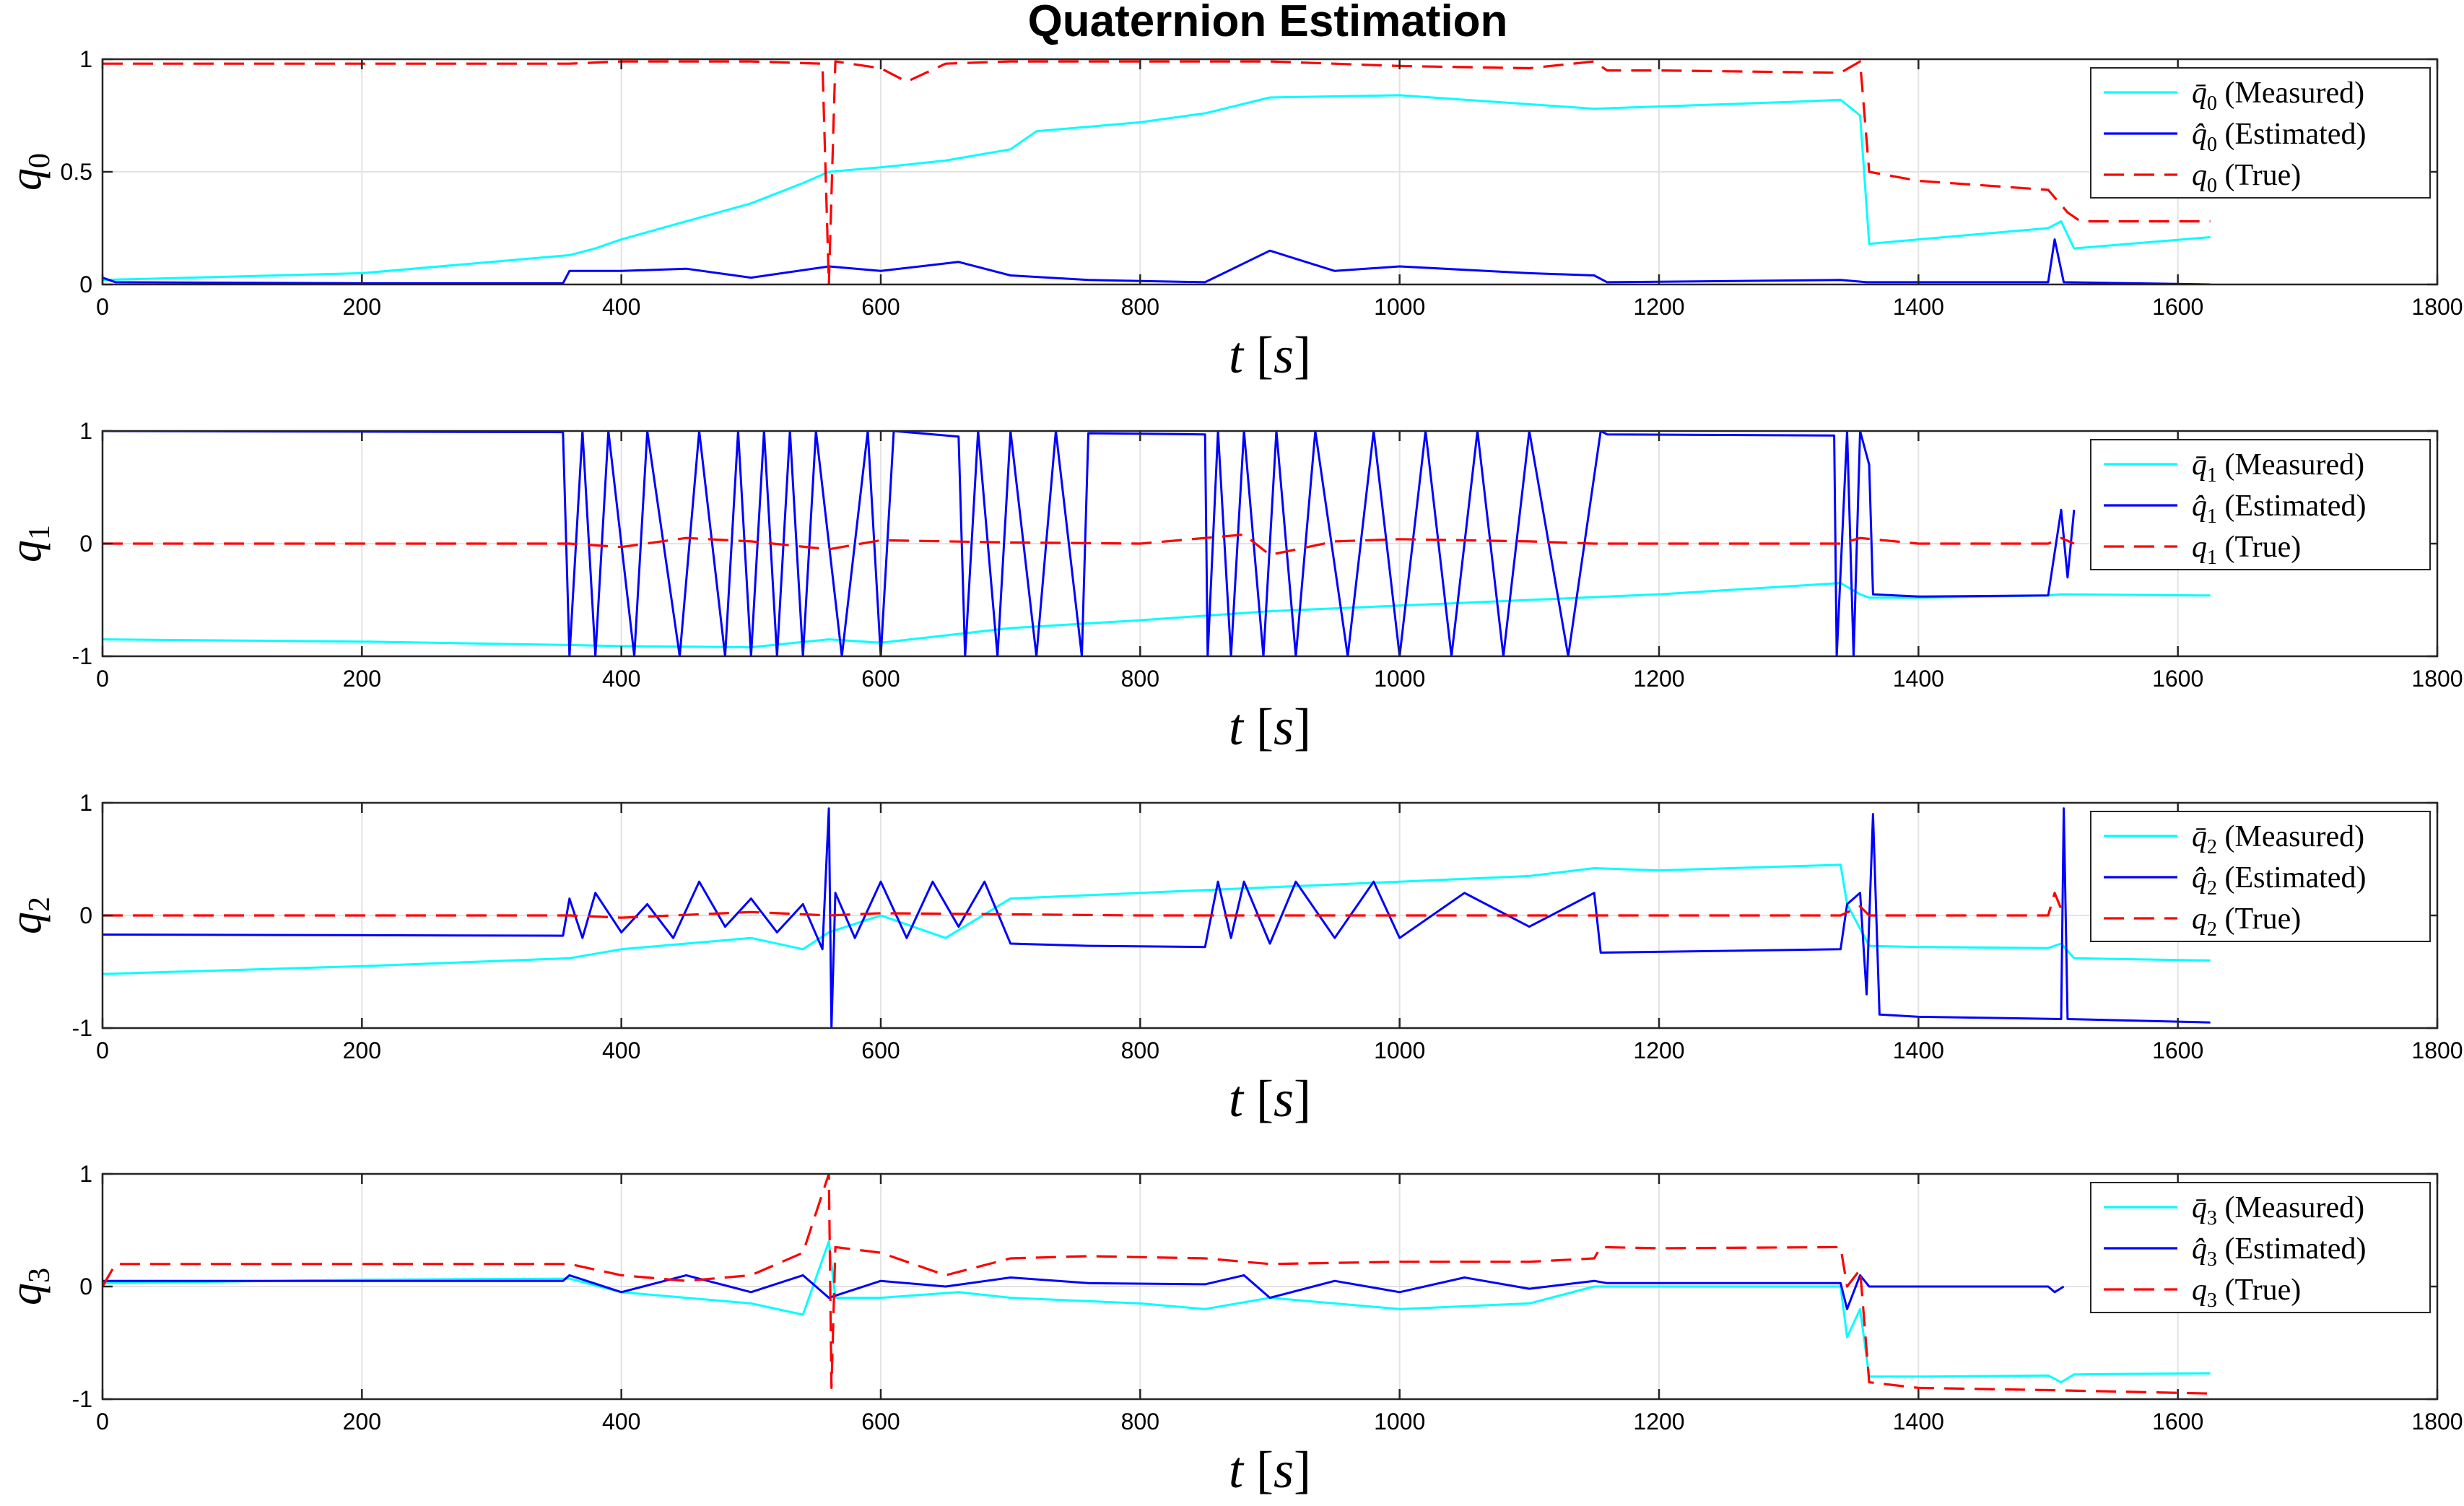  What do you see at coordinates (2247, 922) in the screenshot?
I see `legend-entry-true: q2 (True)` at bounding box center [2247, 922].